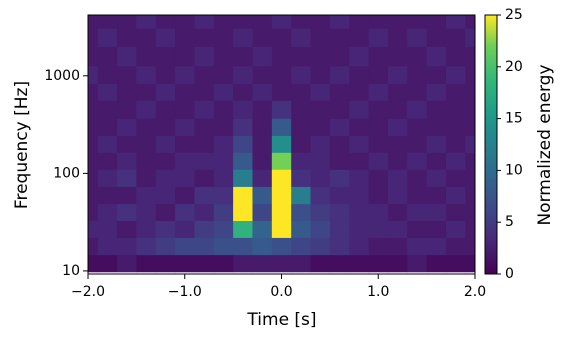 This screenshot has width=566, height=343. What do you see at coordinates (88, 292) in the screenshot?
I see `x-tick-label: −2.0` at bounding box center [88, 292].